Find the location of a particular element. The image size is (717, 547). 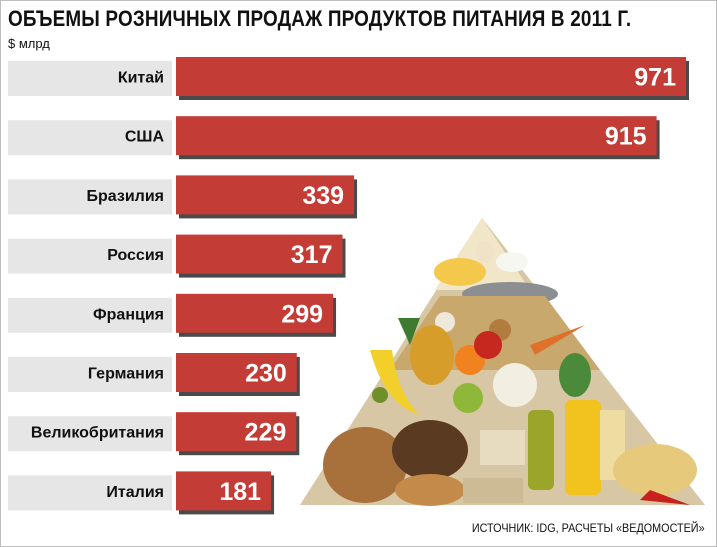

category-label: Россия is located at coordinates (135, 255).